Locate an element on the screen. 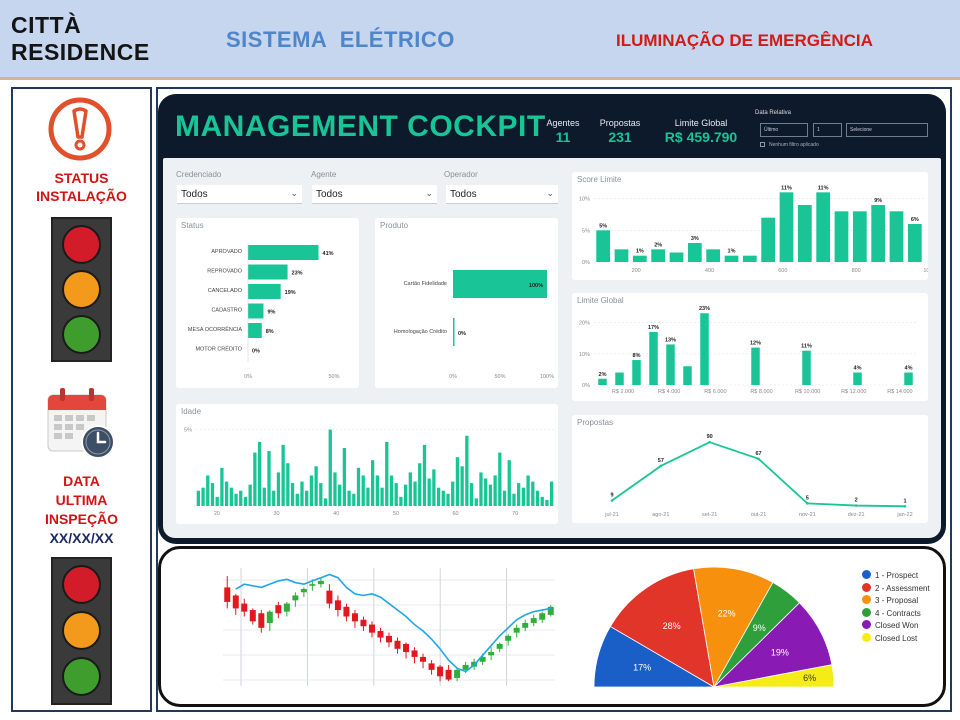  tick-label: 800 is located at coordinates (856, 271).